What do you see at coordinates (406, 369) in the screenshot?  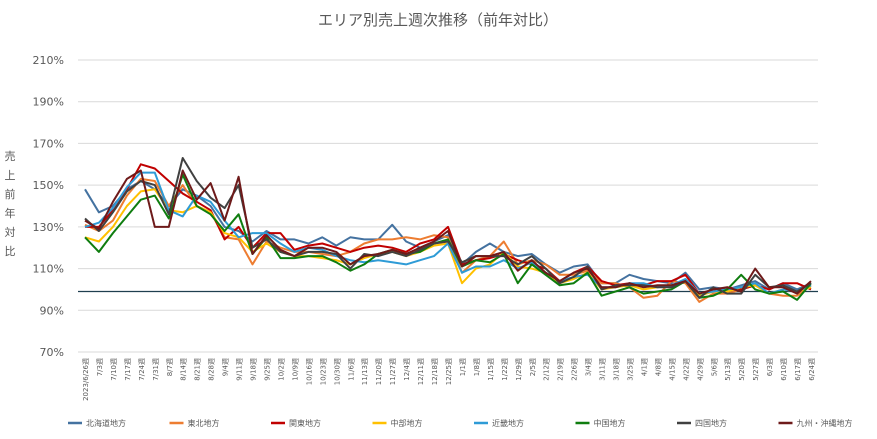 I see `x-tick-label: 12/4週` at bounding box center [406, 369].